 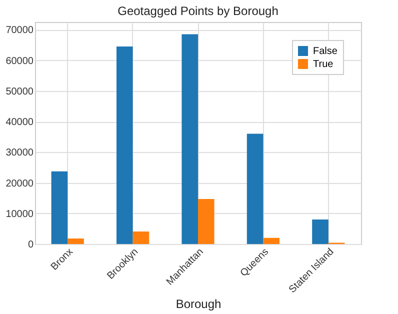 I want to click on y-tick-label: 30000, so click(x=20, y=153).